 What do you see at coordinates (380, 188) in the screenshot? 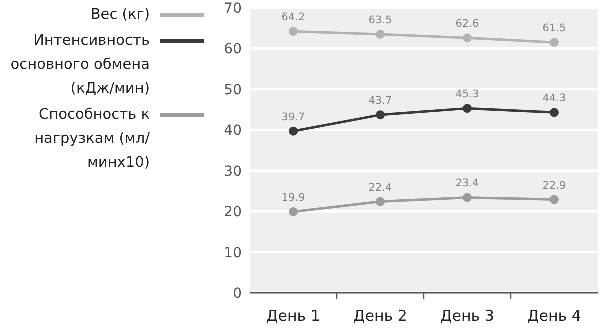
I see `data-label: 22.4` at bounding box center [380, 188].